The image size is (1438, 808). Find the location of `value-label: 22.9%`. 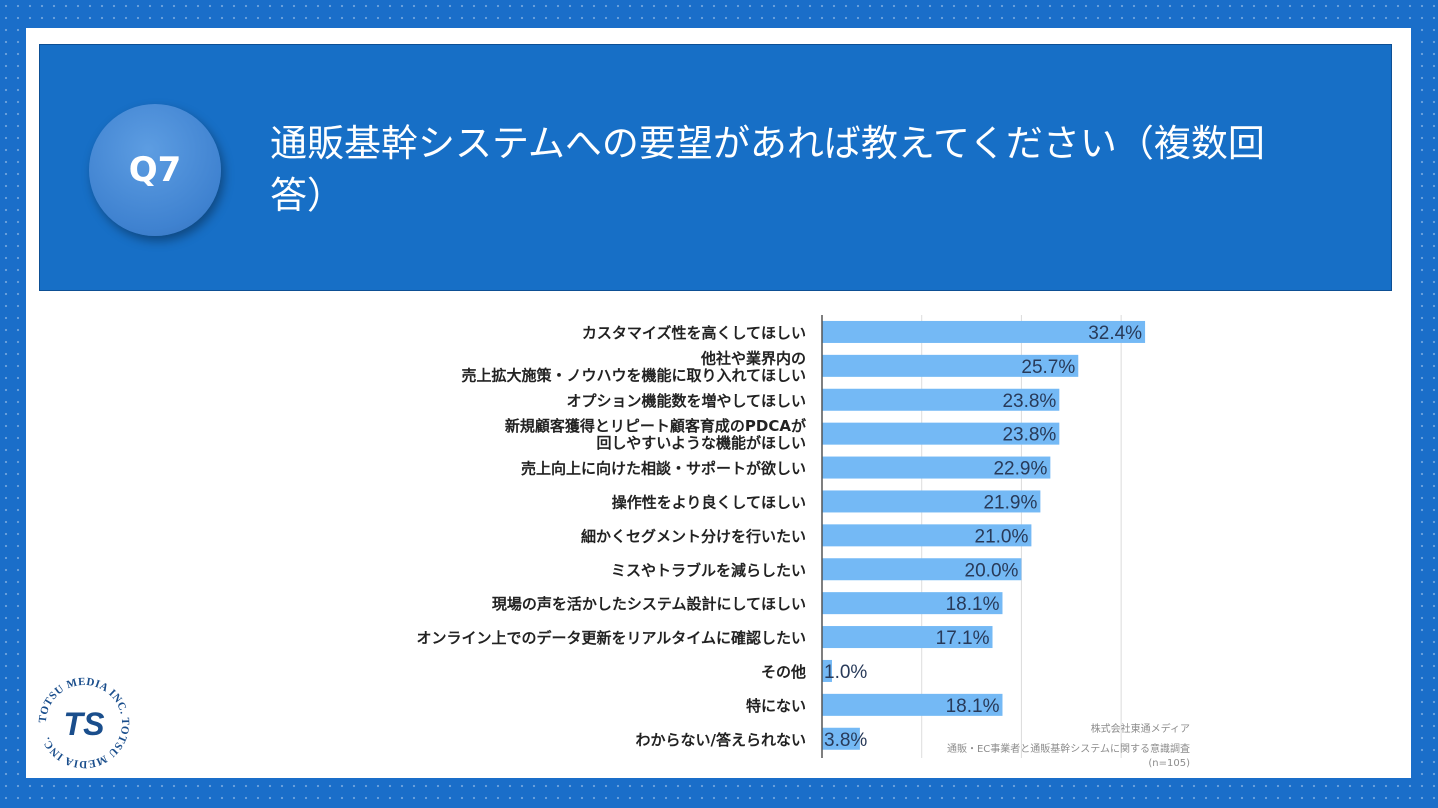

value-label: 22.9% is located at coordinates (1020, 469).